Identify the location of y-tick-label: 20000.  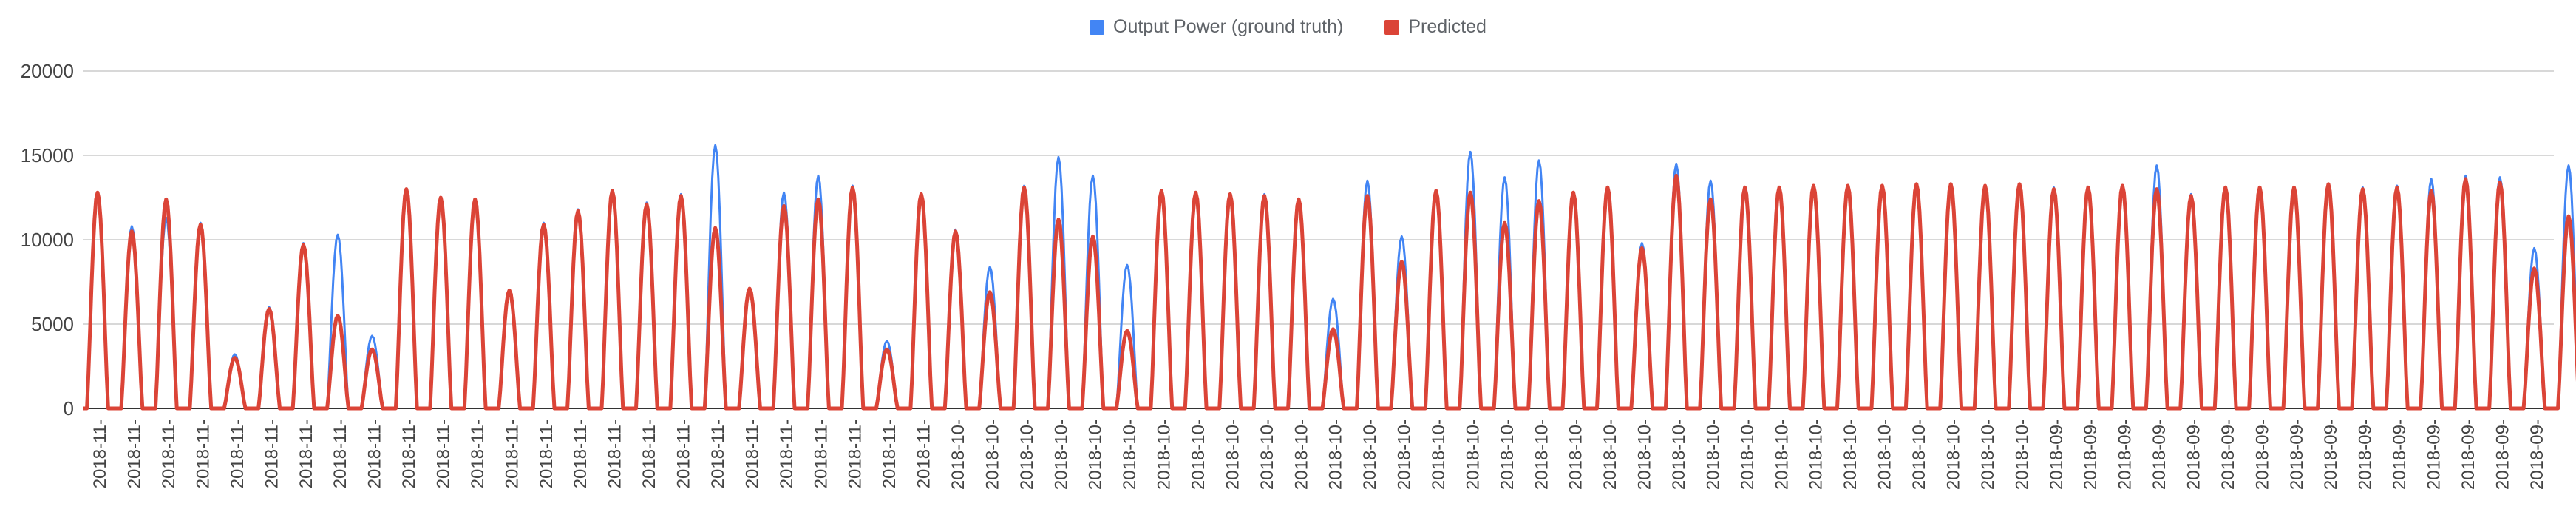
(47, 71).